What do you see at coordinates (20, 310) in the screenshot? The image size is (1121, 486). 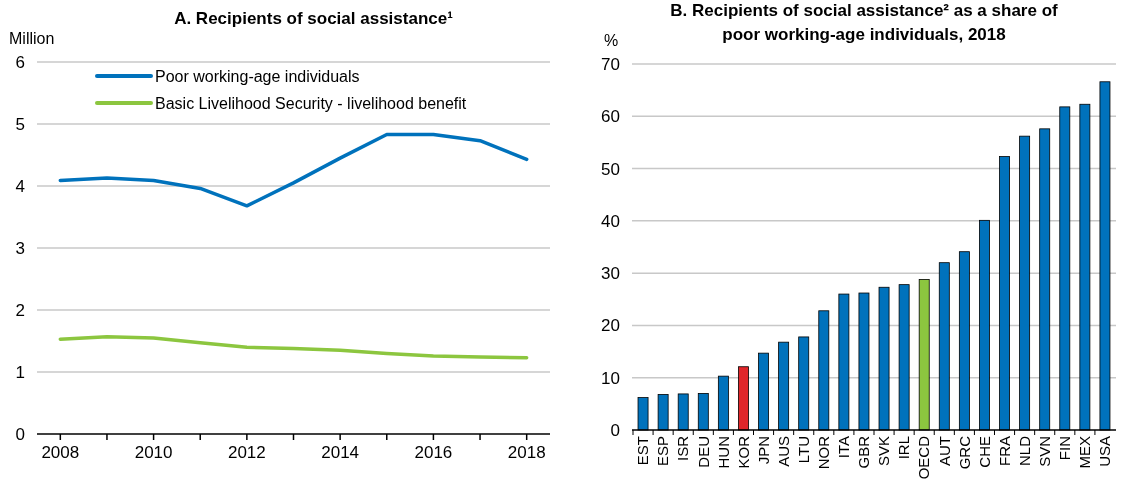 I see `y-tick-label: 2` at bounding box center [20, 310].